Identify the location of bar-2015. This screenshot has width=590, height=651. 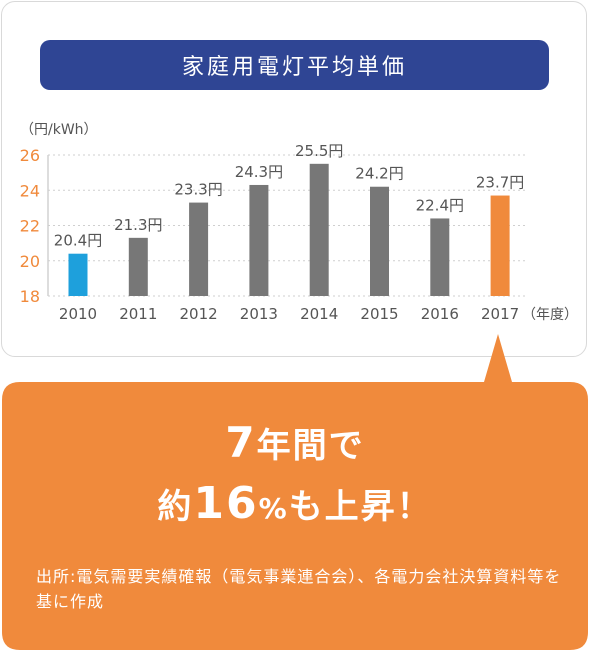
(379, 241).